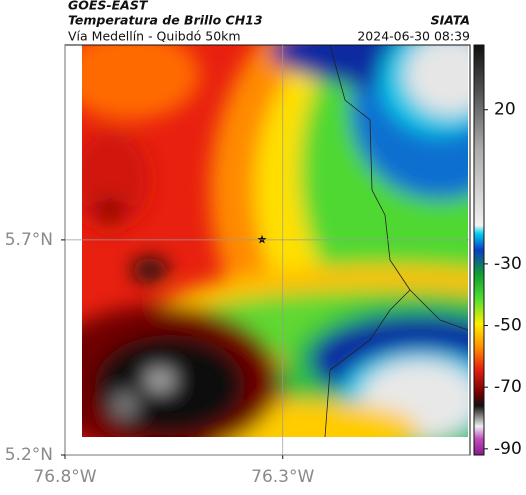 This screenshot has height=495, width=526. I want to click on route: Vía Medellín - Quibdó 50km, so click(154, 36).